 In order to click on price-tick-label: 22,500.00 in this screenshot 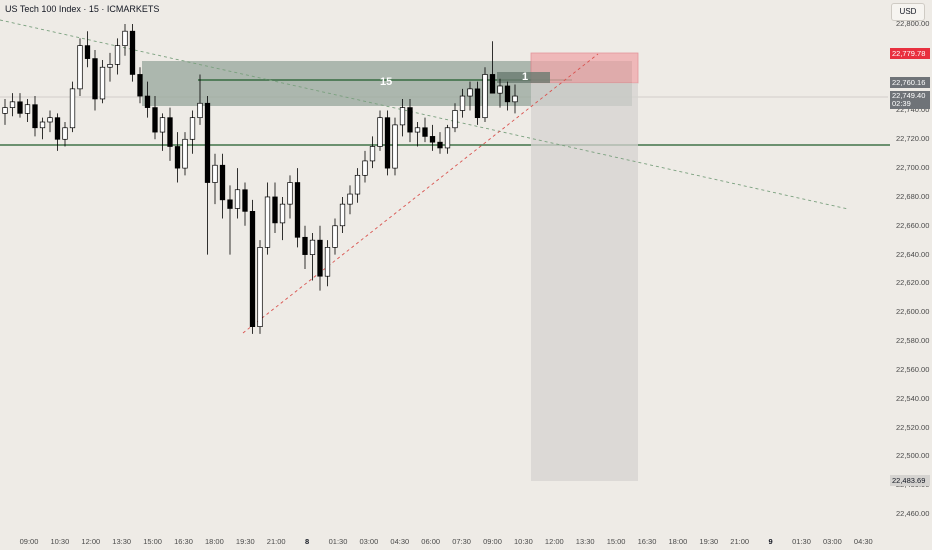, I will do `click(913, 456)`.